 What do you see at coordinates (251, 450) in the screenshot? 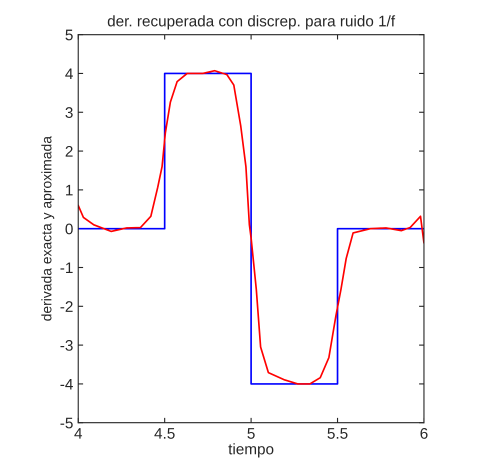
I see `x-axis-title: tiempo` at bounding box center [251, 450].